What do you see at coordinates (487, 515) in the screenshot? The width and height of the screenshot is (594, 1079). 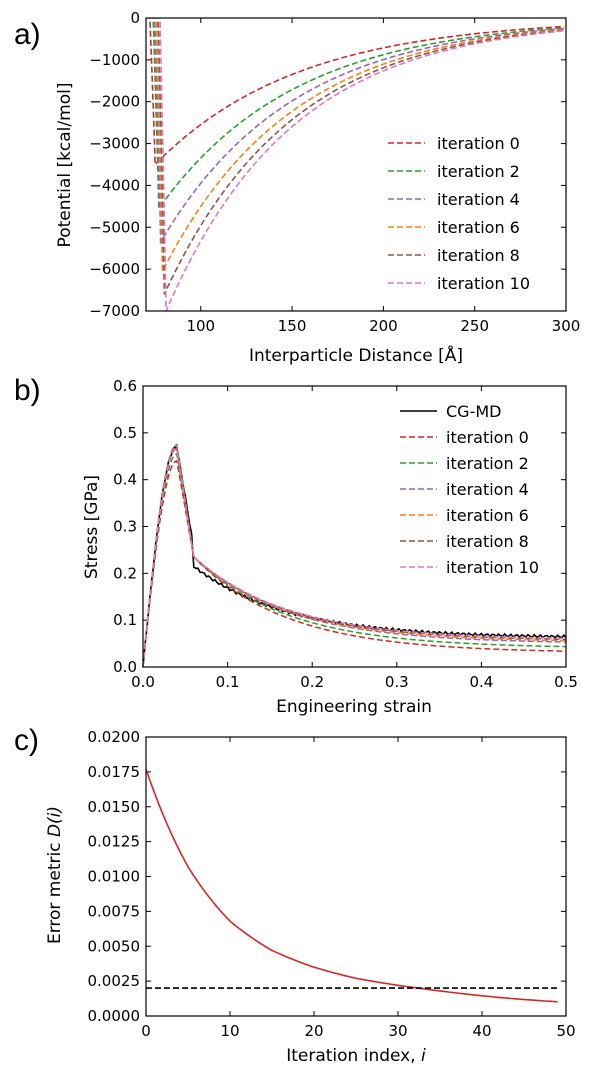 I see `panel-b-legend-label: iteration 6` at bounding box center [487, 515].